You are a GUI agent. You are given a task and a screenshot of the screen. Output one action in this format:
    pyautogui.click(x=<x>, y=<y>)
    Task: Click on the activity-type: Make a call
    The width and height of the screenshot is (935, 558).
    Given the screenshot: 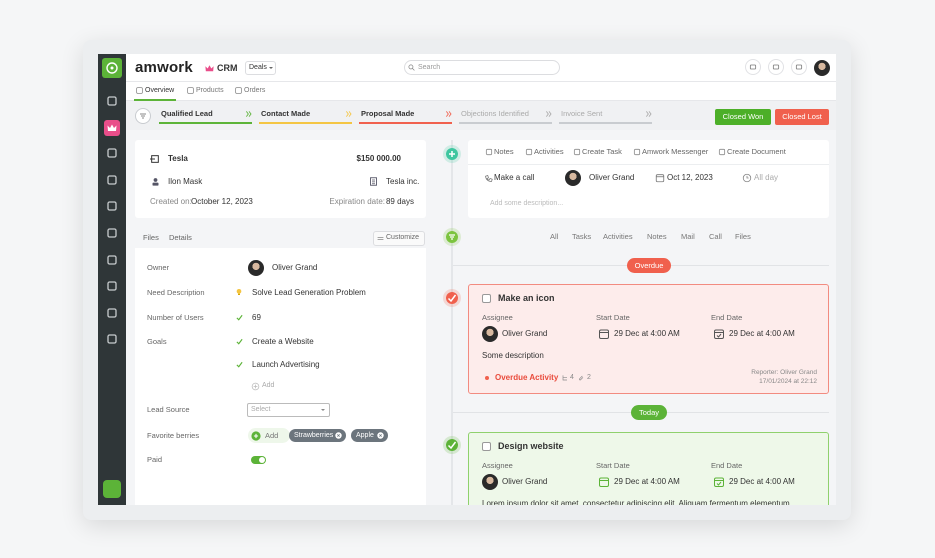 What is the action you would take?
    pyautogui.click(x=514, y=177)
    